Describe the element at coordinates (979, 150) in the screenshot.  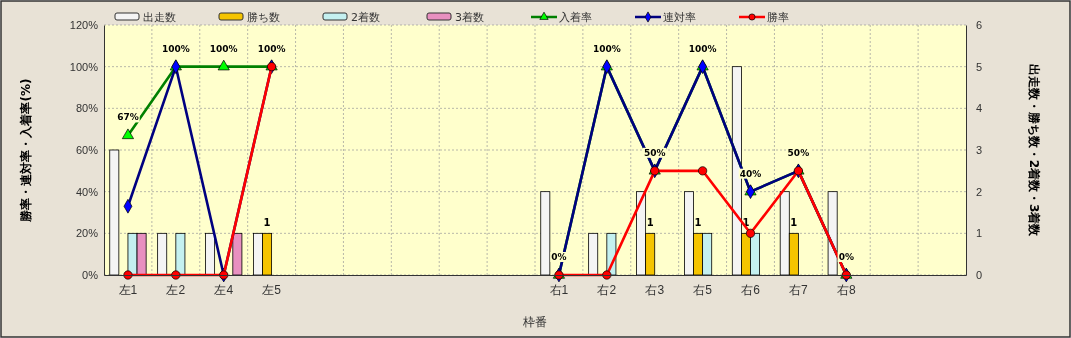
I see `y2-tick-label: 3` at that location.